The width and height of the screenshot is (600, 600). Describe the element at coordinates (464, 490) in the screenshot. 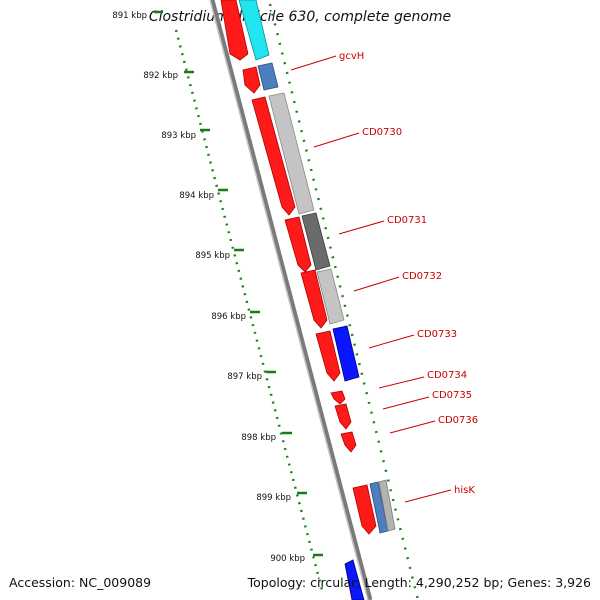

I see `gene-label: hisK` at that location.